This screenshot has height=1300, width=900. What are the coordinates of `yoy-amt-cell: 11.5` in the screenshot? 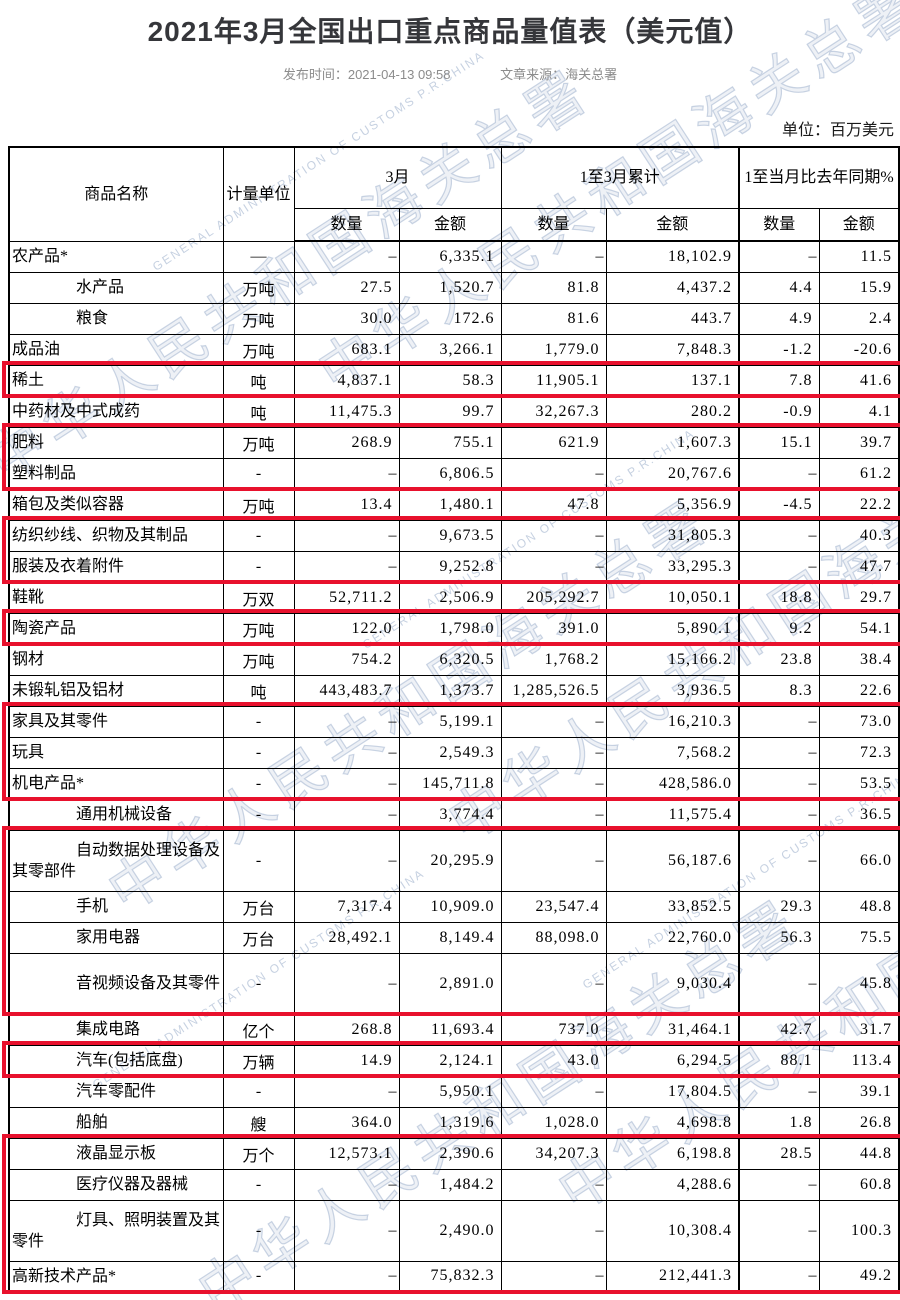 It's located at (859, 256).